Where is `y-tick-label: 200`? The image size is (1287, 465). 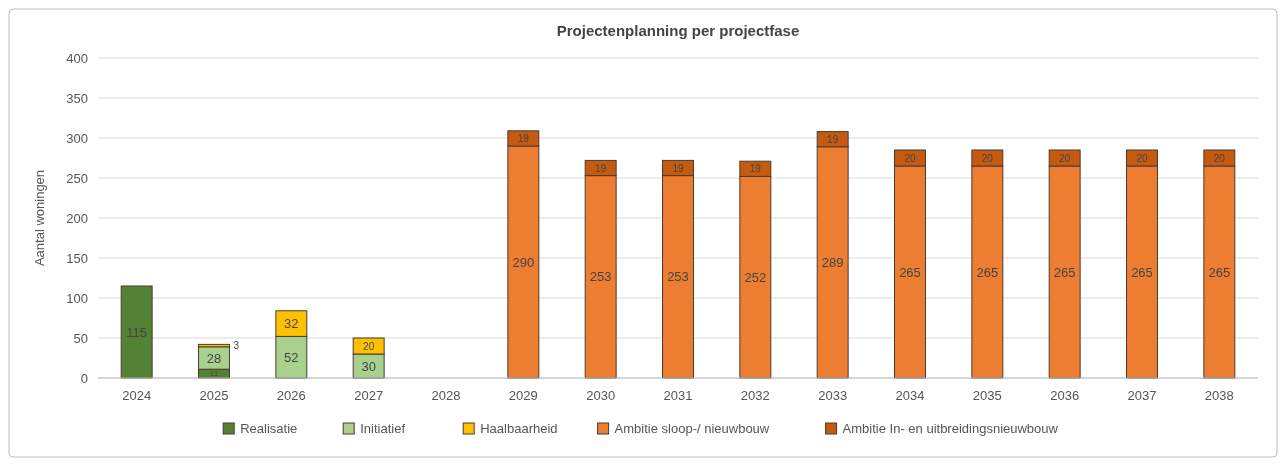 y-tick-label: 200 is located at coordinates (77, 218).